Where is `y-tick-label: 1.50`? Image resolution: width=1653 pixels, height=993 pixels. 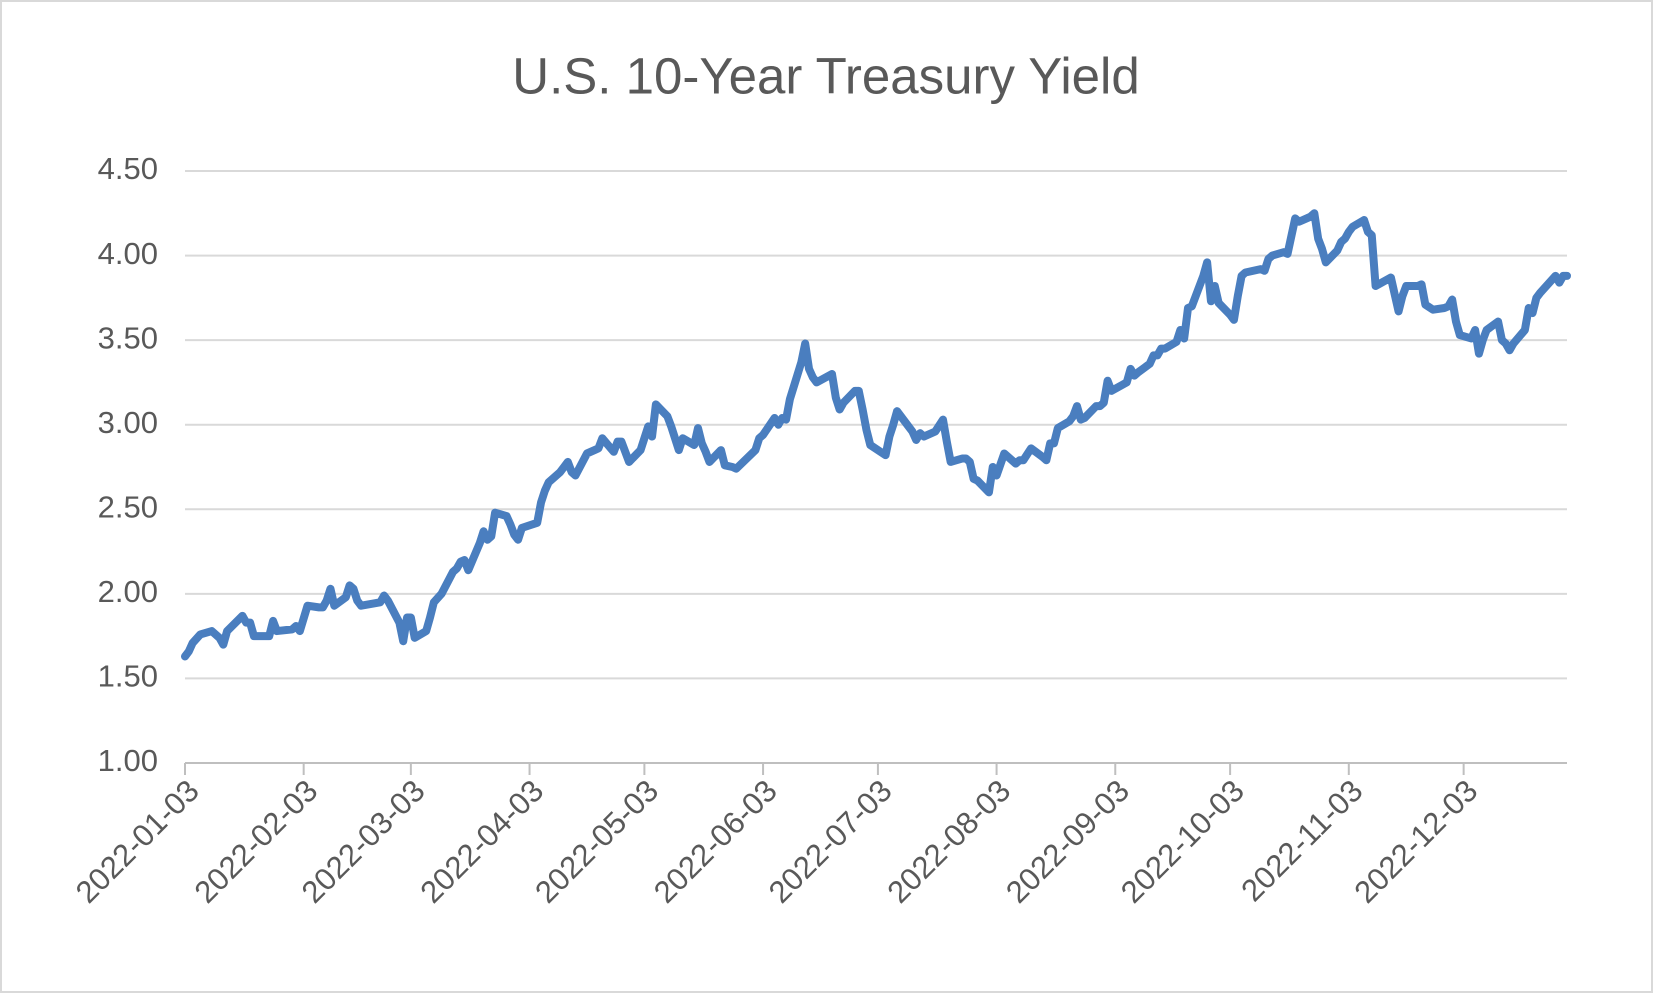 y-tick-label: 1.50 is located at coordinates (128, 676).